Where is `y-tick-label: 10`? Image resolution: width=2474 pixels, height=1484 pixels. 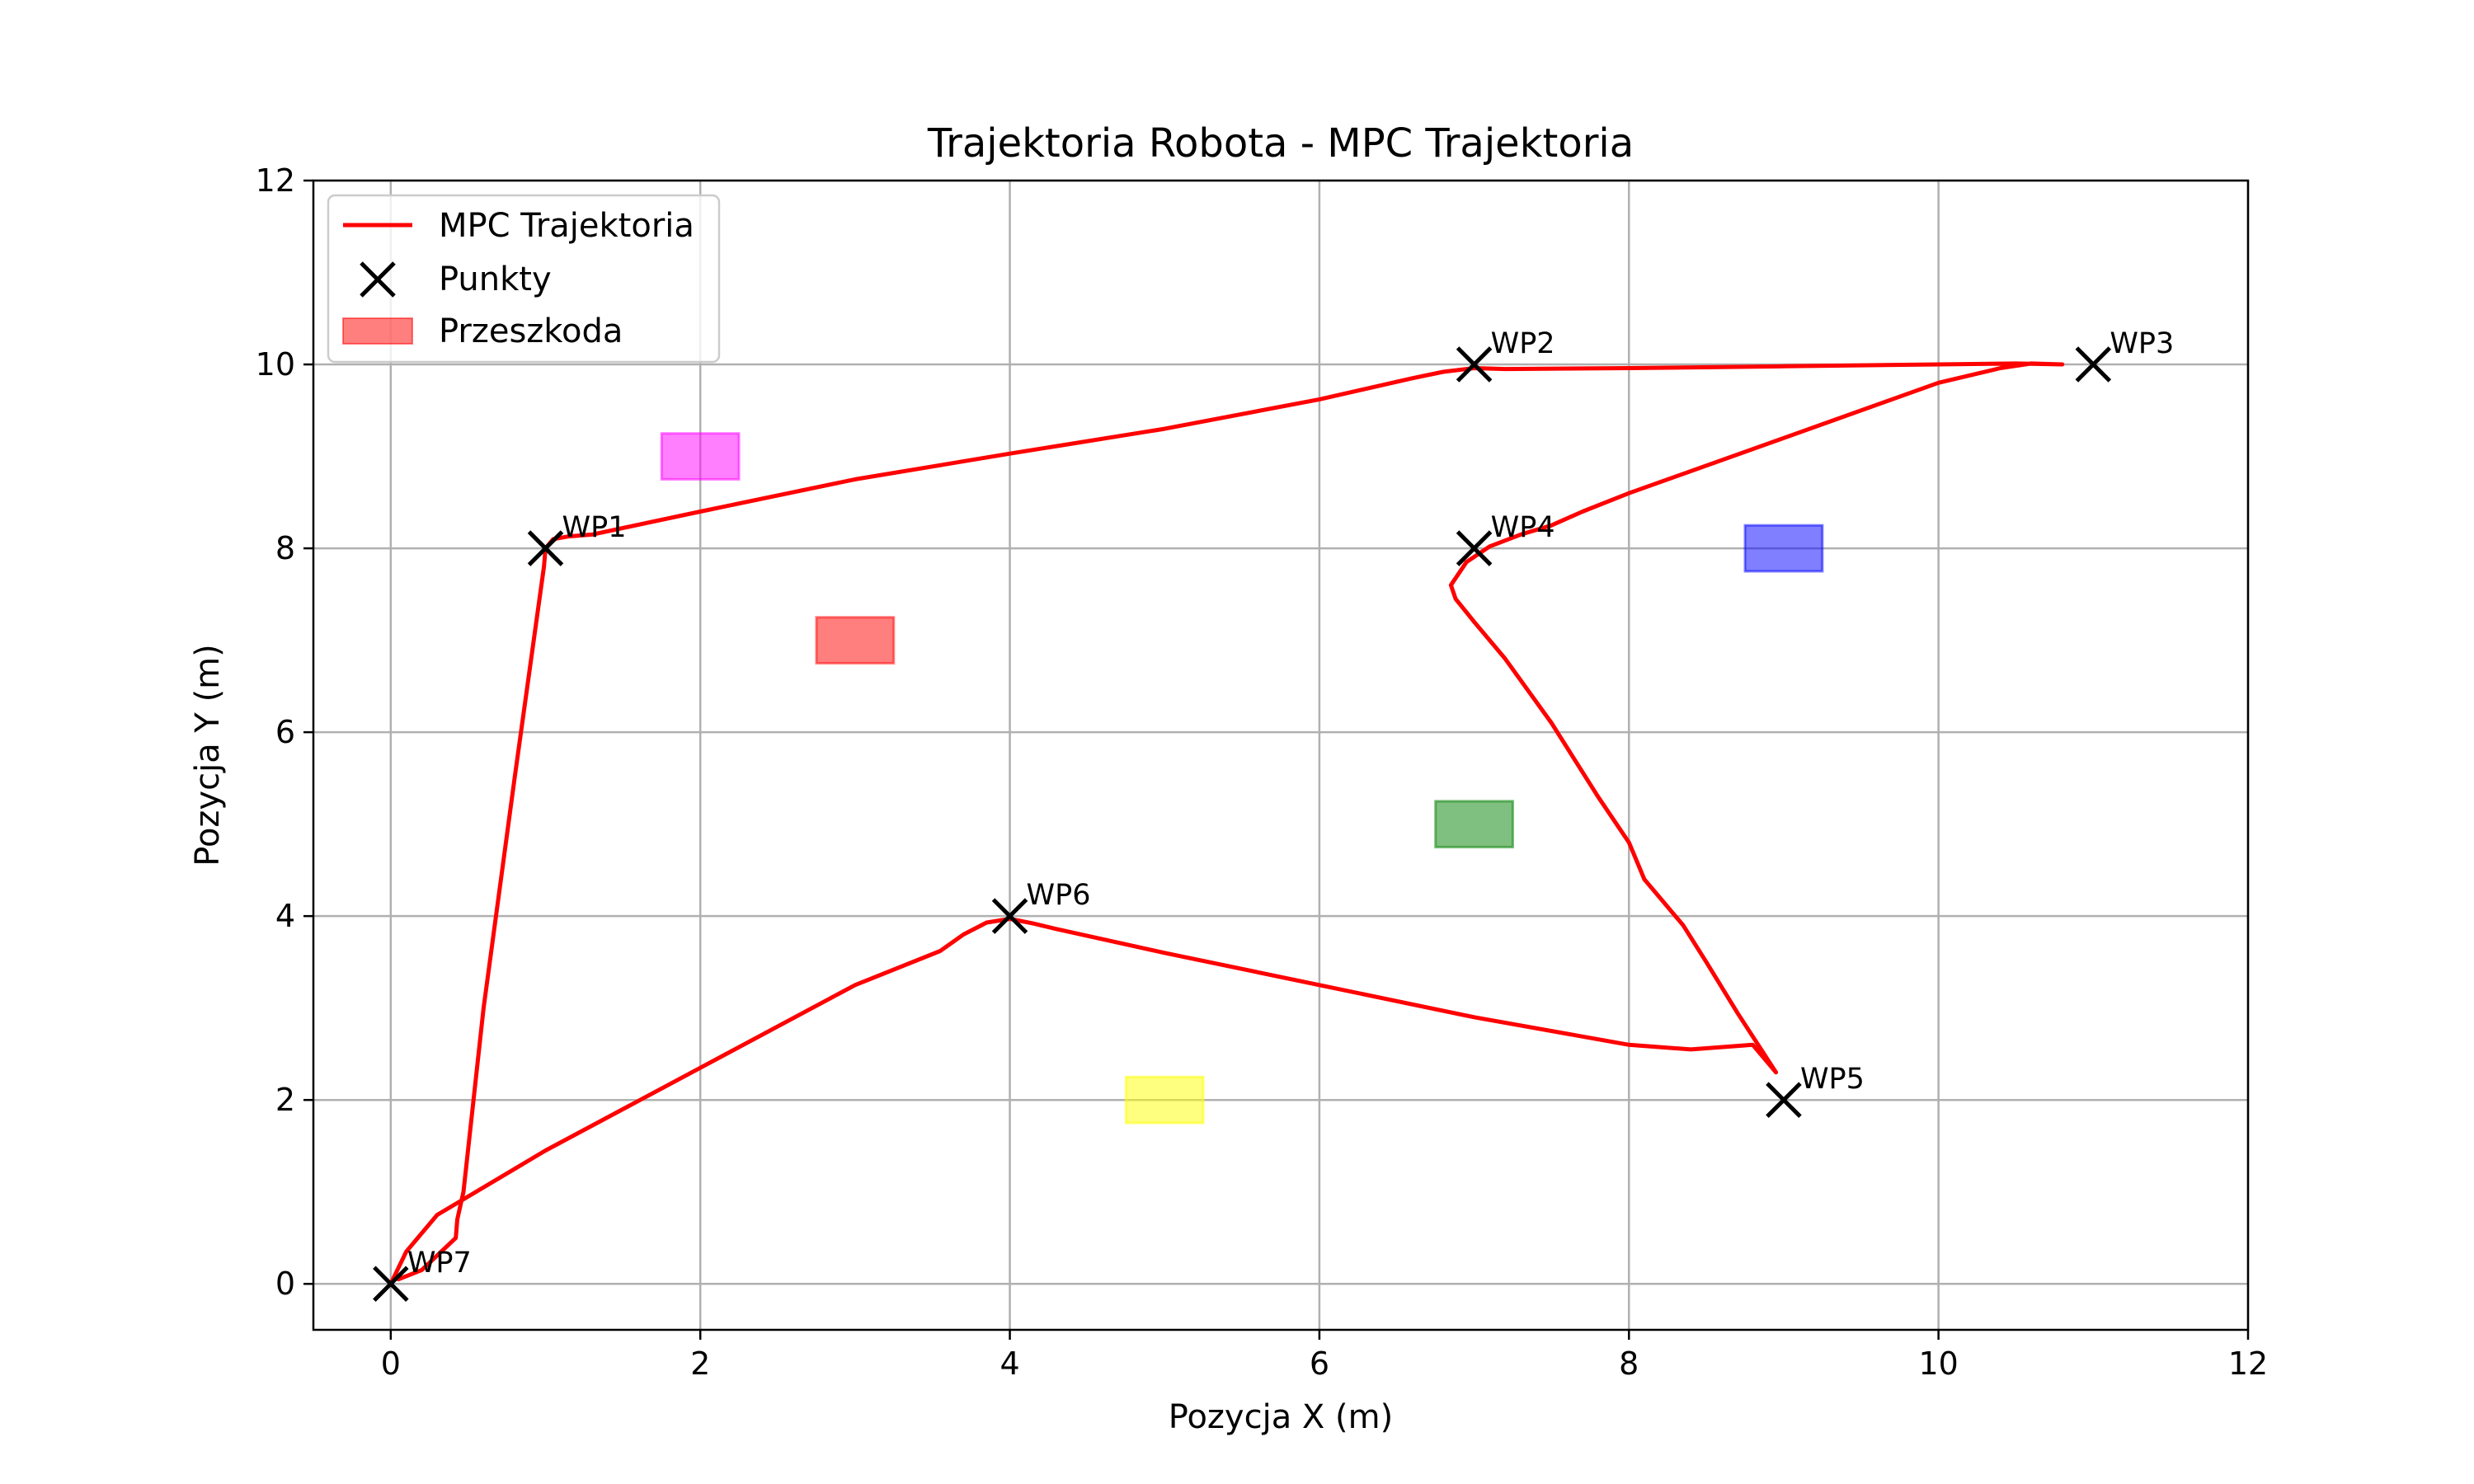
y-tick-label: 10 is located at coordinates (275, 364).